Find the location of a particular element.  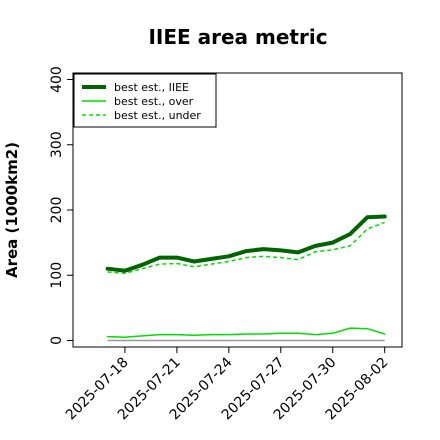

legend-box is located at coordinates (145, 100).